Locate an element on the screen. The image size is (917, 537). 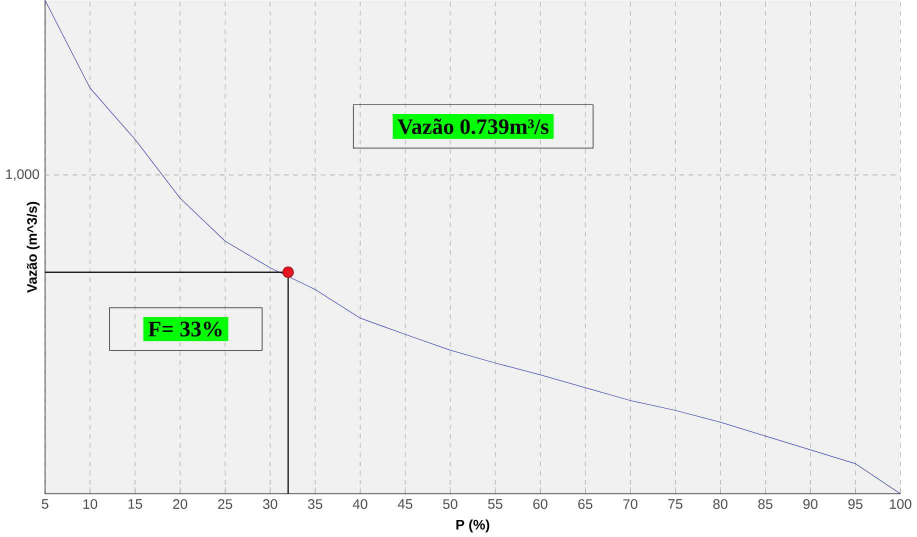
annotation: F= 33% is located at coordinates (185, 328).